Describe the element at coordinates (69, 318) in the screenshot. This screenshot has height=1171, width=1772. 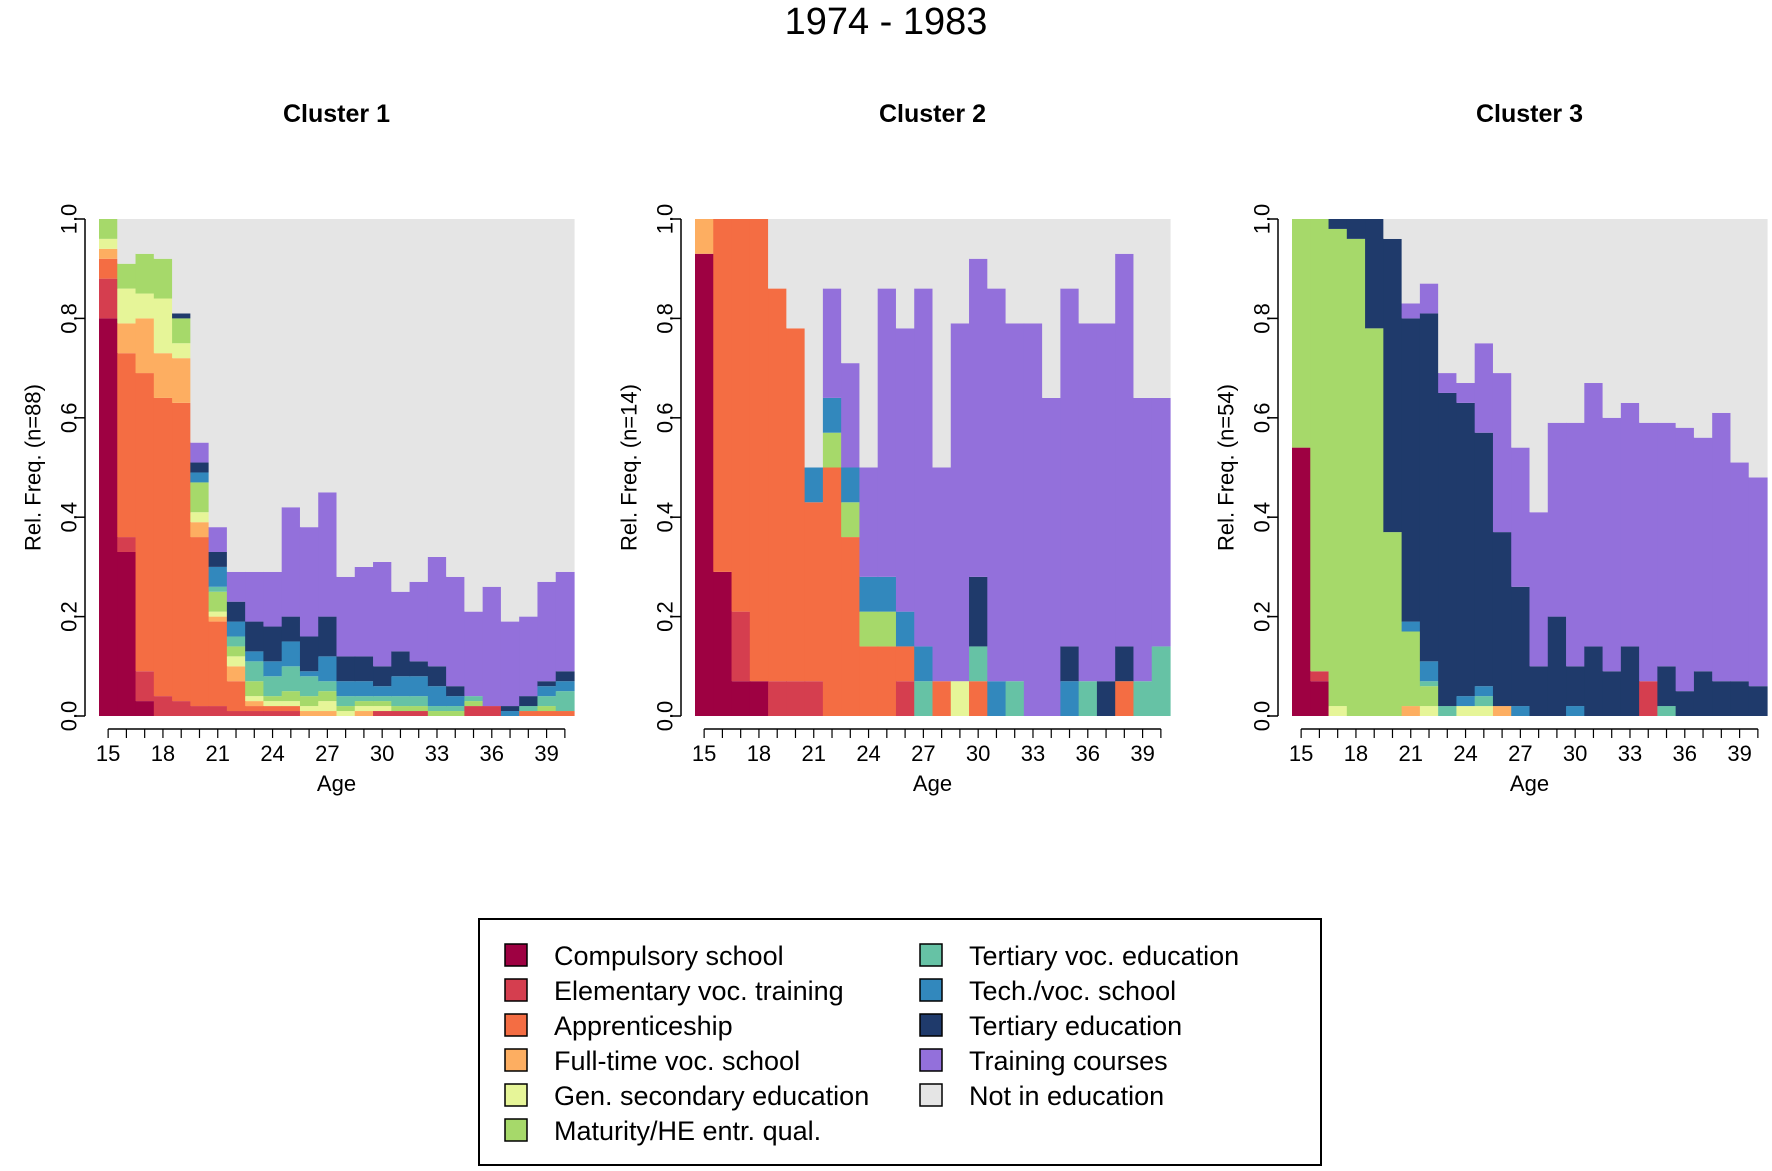
I see `y-tick-label: 0.8` at that location.